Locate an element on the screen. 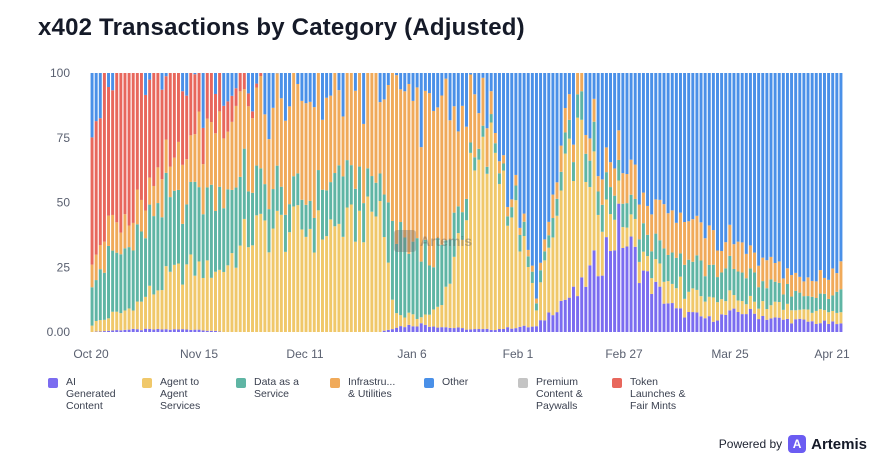 This screenshot has height=467, width=887. legend-item: Infrastru... & Utilities is located at coordinates (368, 394).